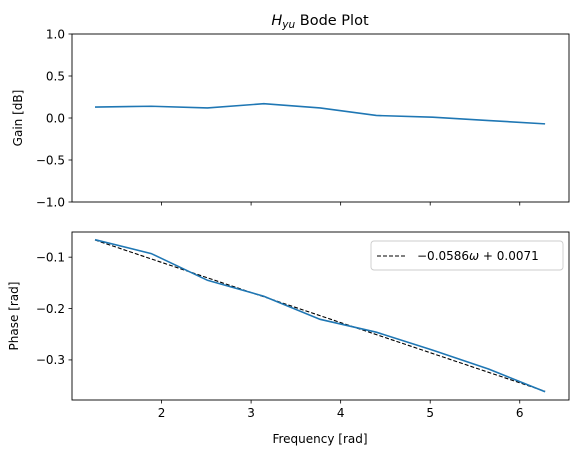 The width and height of the screenshot is (578, 457). I want to click on gain-y-ticks: −1.0 −0.5 0.0 0.5 1.0, so click(54, 118).